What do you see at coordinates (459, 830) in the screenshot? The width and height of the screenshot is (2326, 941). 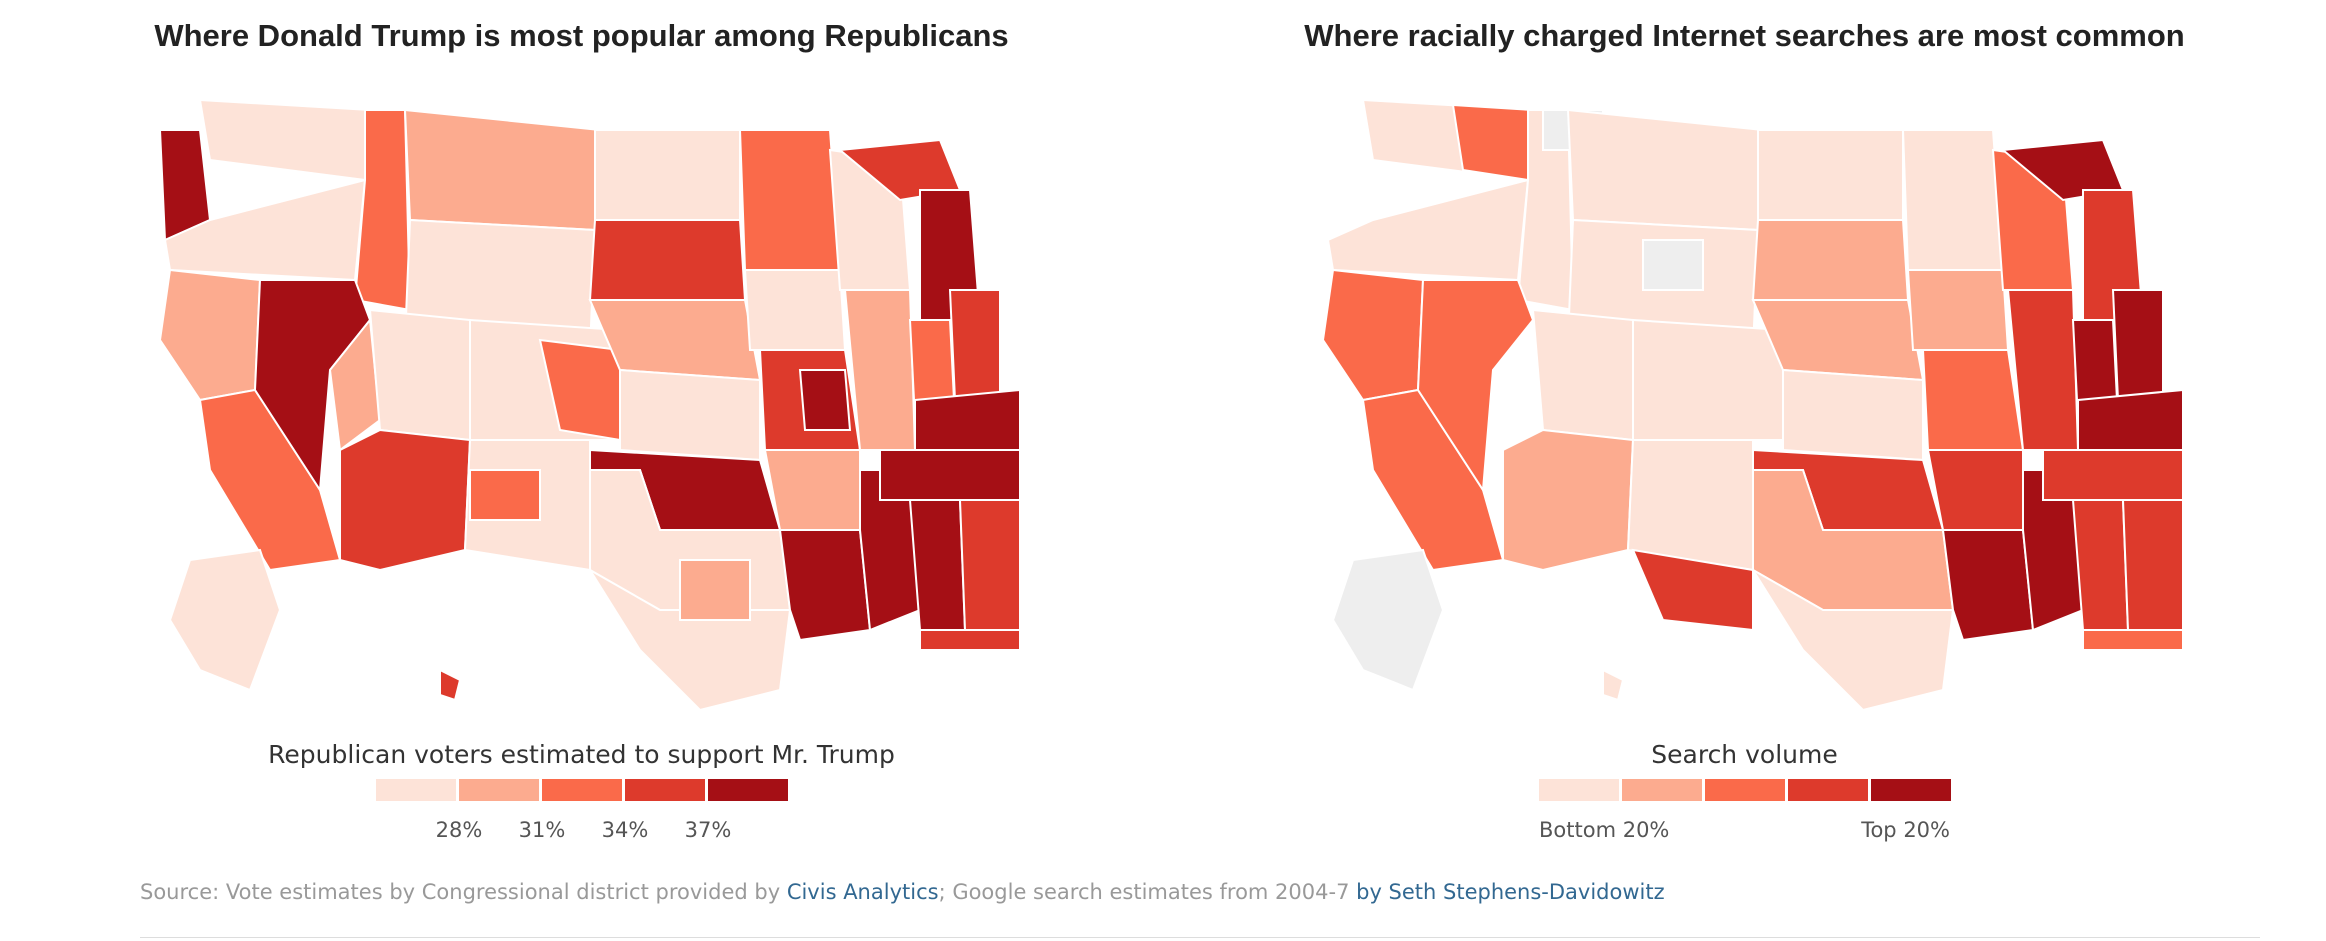 I see `trump-legend-tick-28: 28%` at bounding box center [459, 830].